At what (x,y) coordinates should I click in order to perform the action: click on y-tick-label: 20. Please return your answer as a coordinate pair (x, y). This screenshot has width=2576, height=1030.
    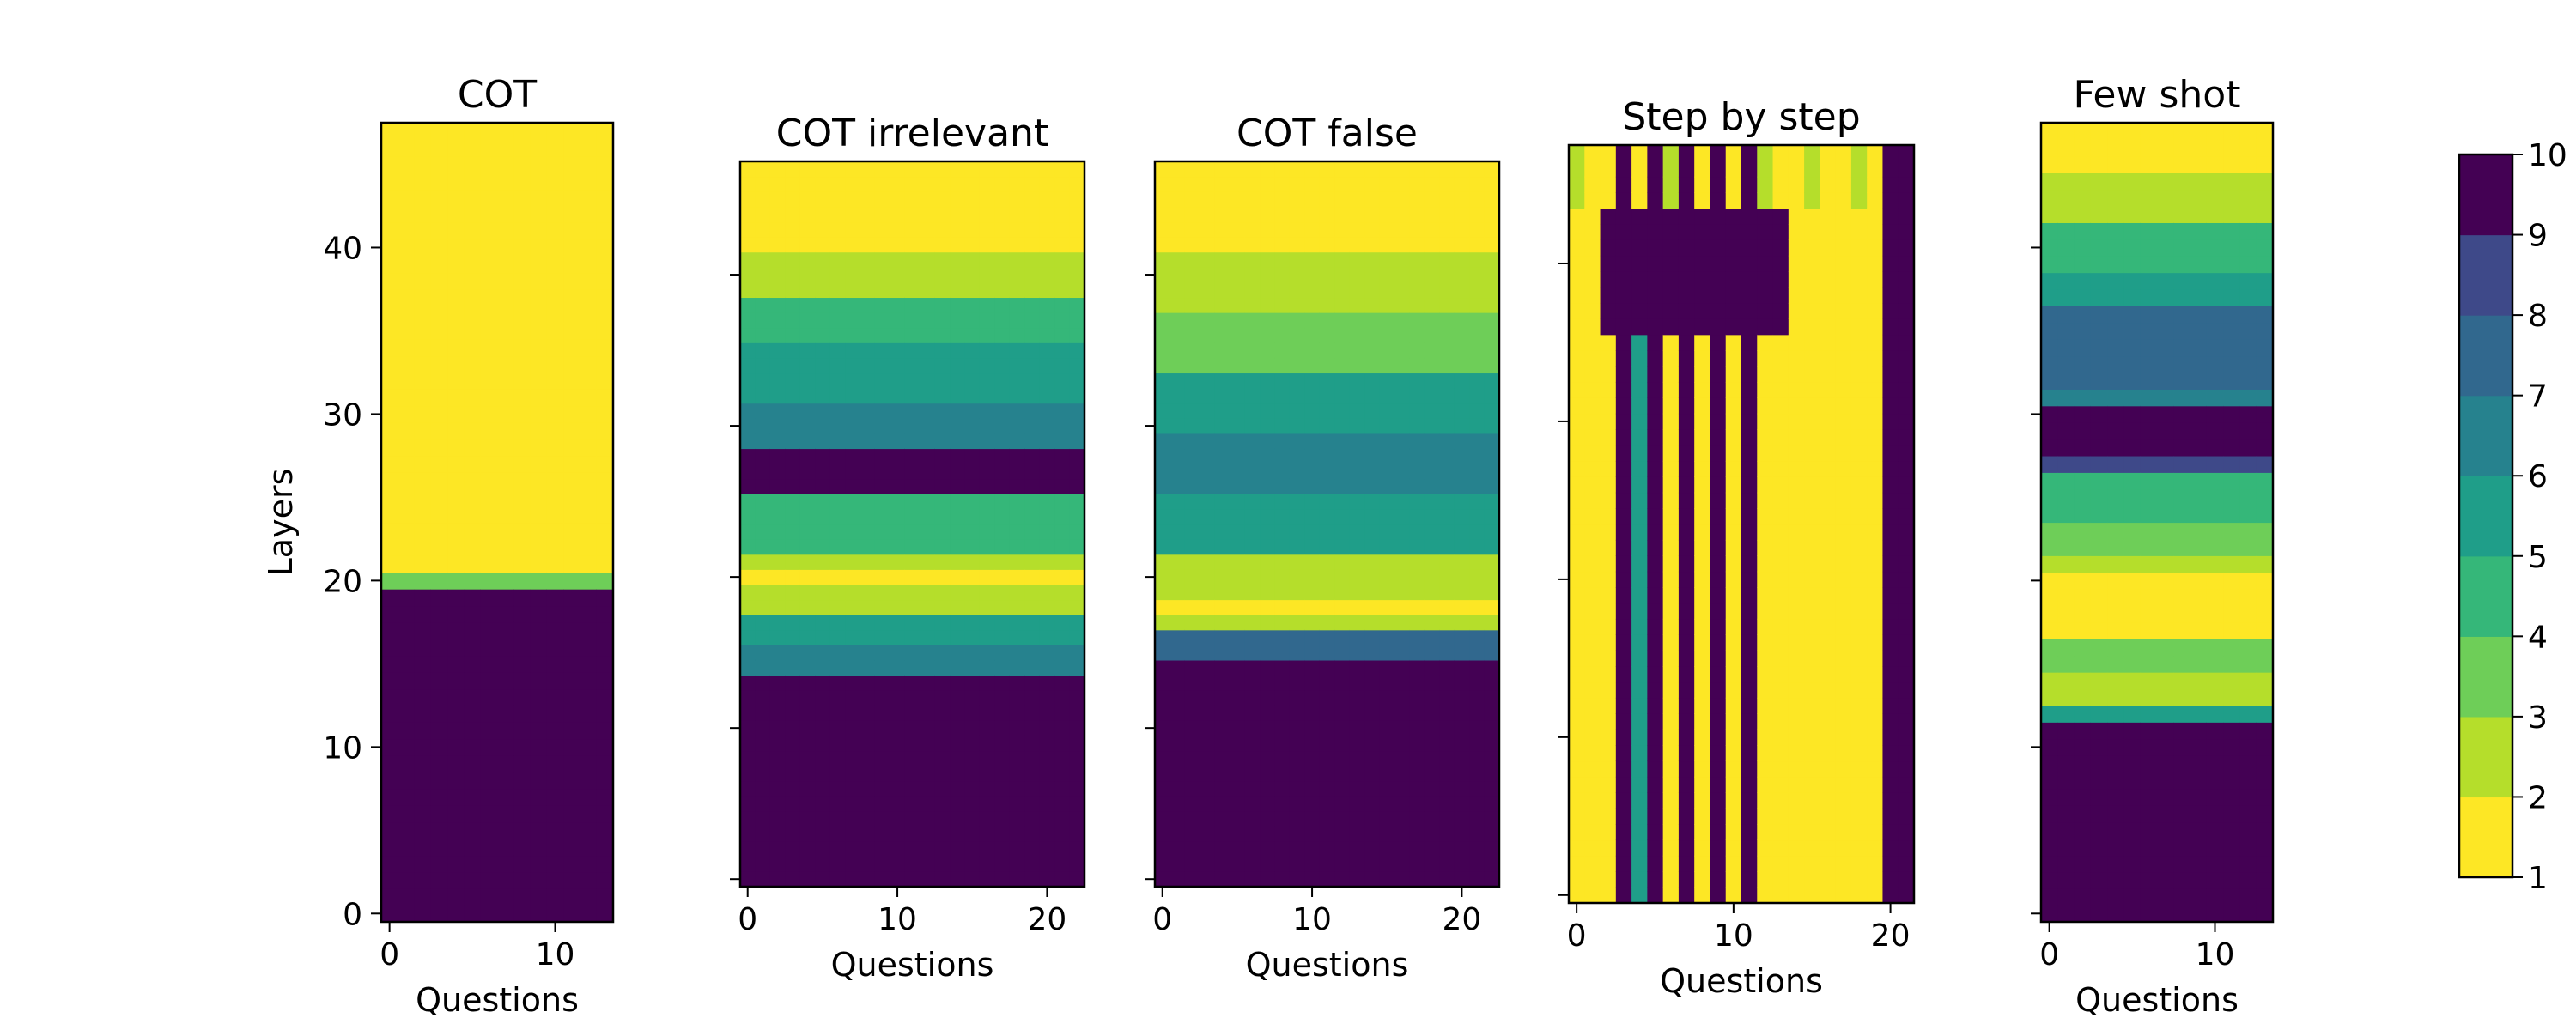
    Looking at the image, I should click on (343, 581).